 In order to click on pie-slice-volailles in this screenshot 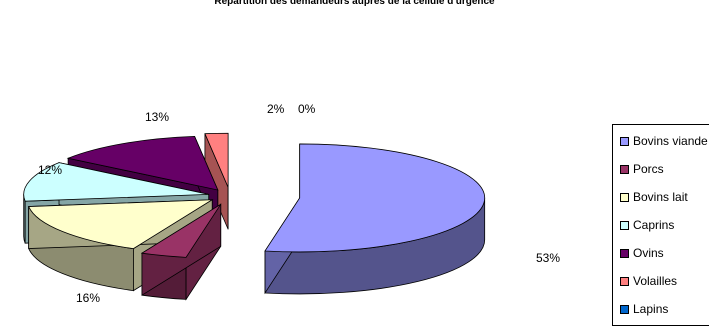, I will do `click(216, 181)`.